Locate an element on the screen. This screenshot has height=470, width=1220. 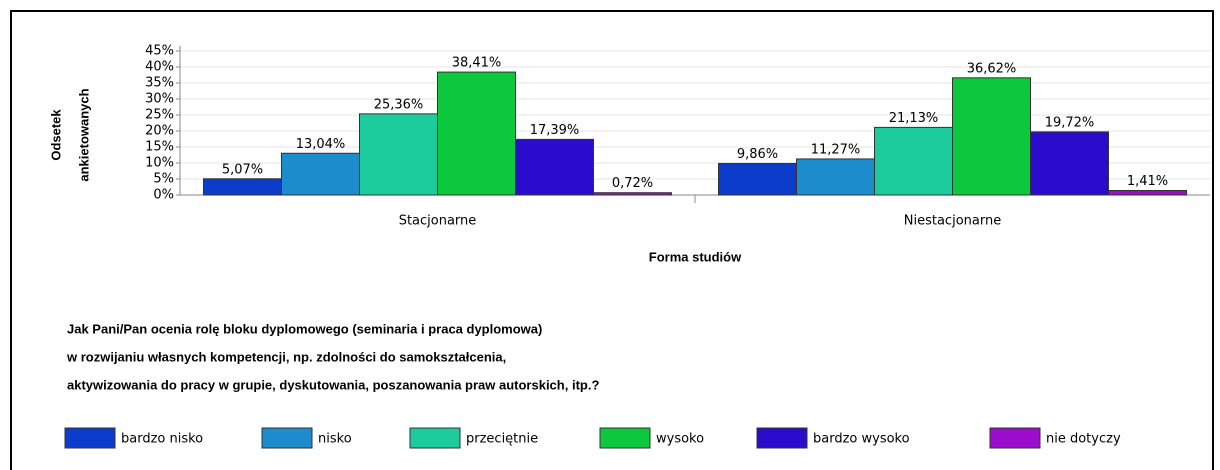
y-tick-label: 35% is located at coordinates (159, 83).